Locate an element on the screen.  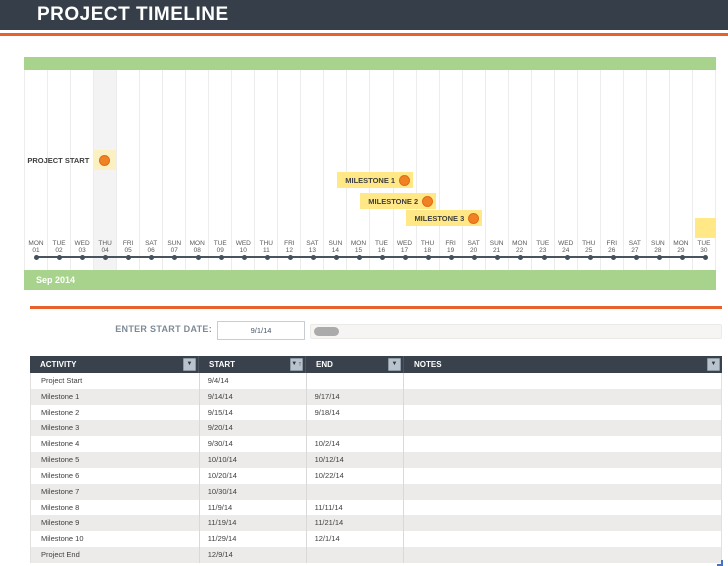
activity-cell: Milestone 2 is located at coordinates (115, 412).